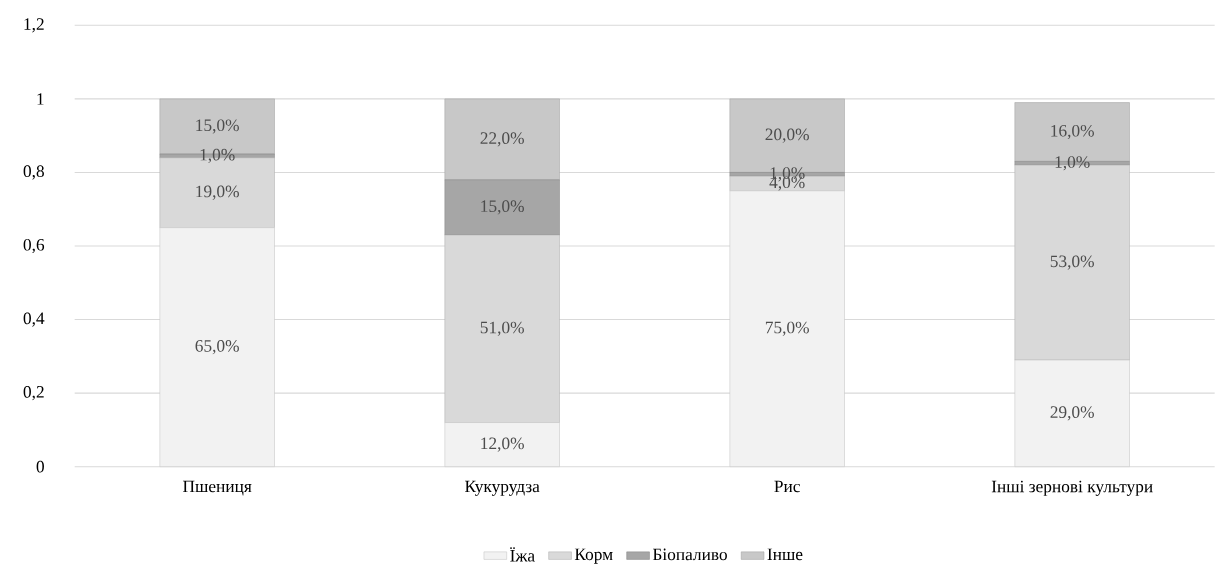  I want to click on legend-label: Корм, so click(593, 556).